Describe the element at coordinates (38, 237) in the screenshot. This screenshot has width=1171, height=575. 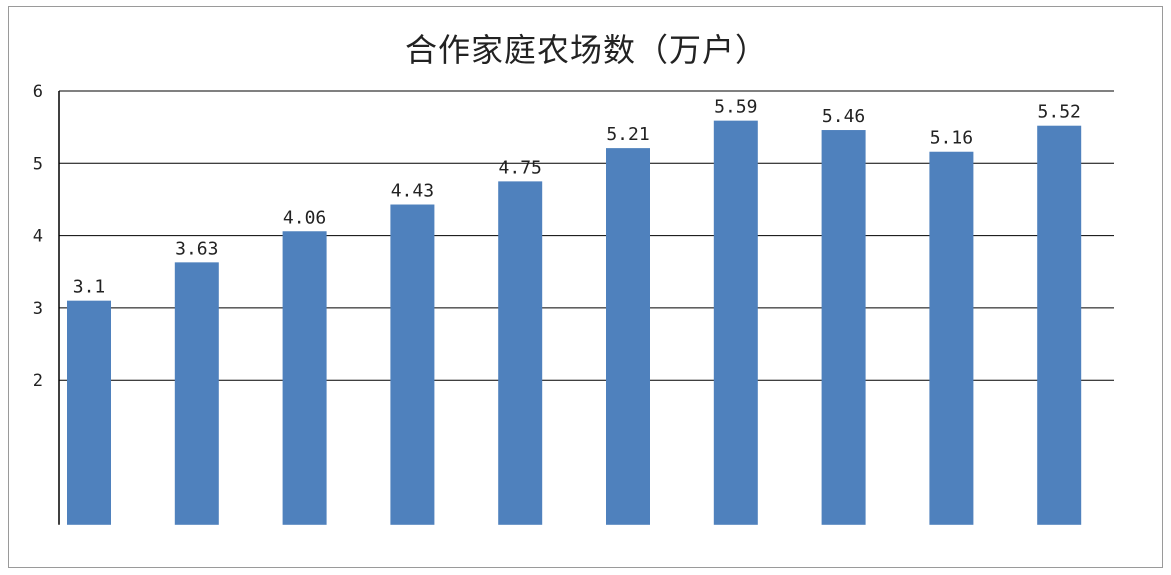
I see `y-tick-label: 4` at that location.